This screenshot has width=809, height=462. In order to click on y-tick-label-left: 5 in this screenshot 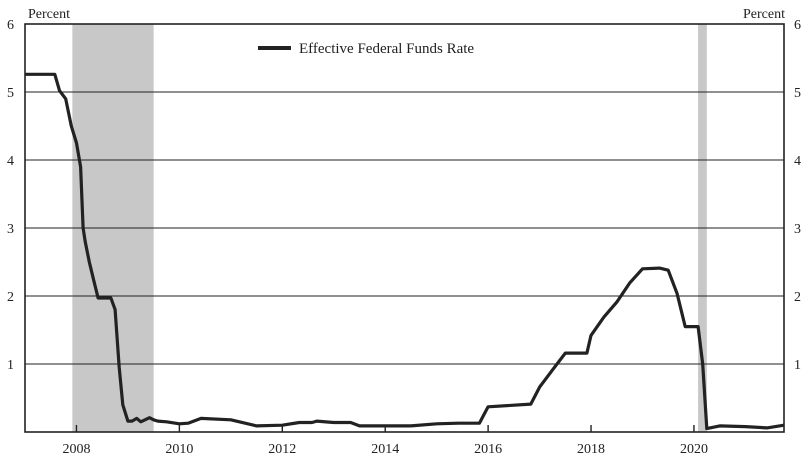, I will do `click(10, 93)`.